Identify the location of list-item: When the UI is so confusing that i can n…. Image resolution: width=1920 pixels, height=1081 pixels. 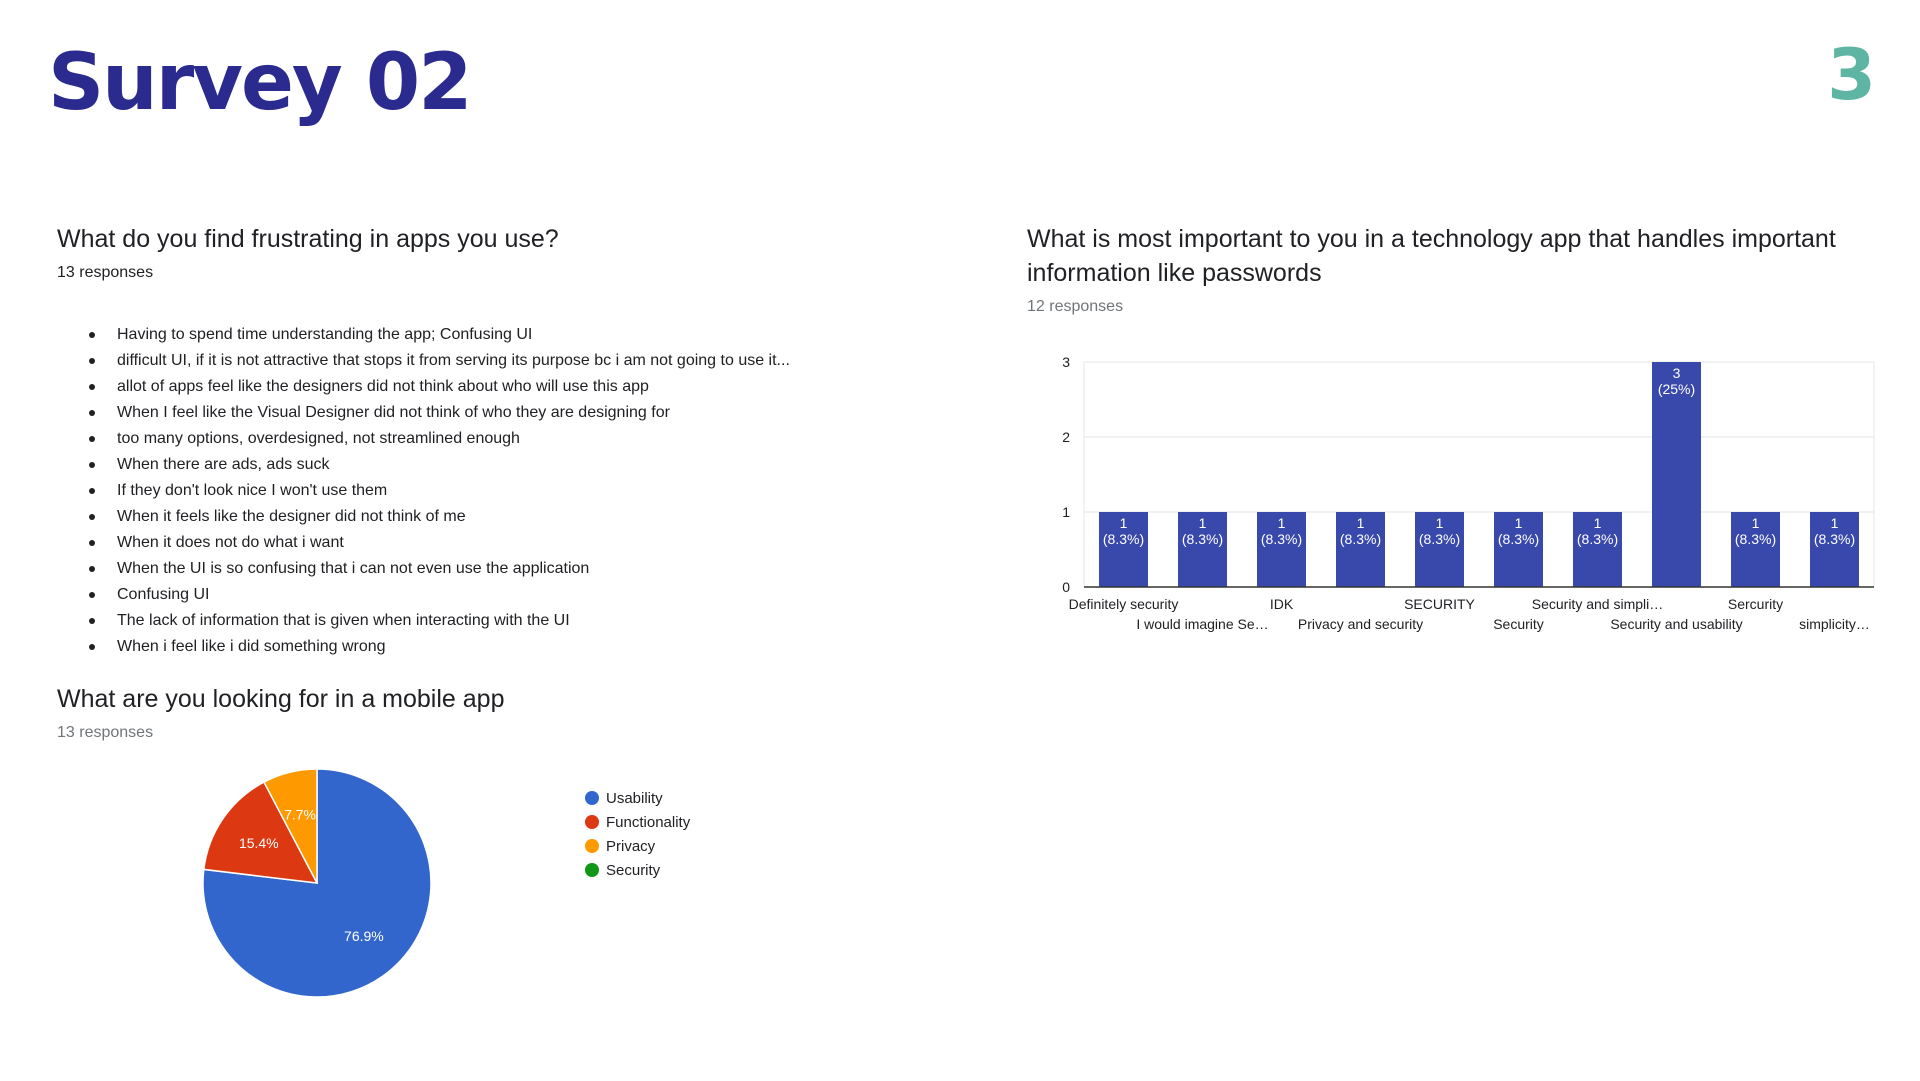
(523, 569).